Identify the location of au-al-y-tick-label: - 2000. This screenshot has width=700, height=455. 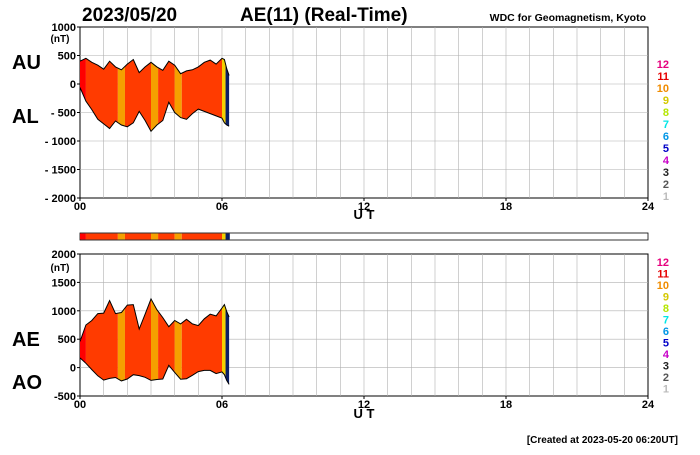
(60, 199).